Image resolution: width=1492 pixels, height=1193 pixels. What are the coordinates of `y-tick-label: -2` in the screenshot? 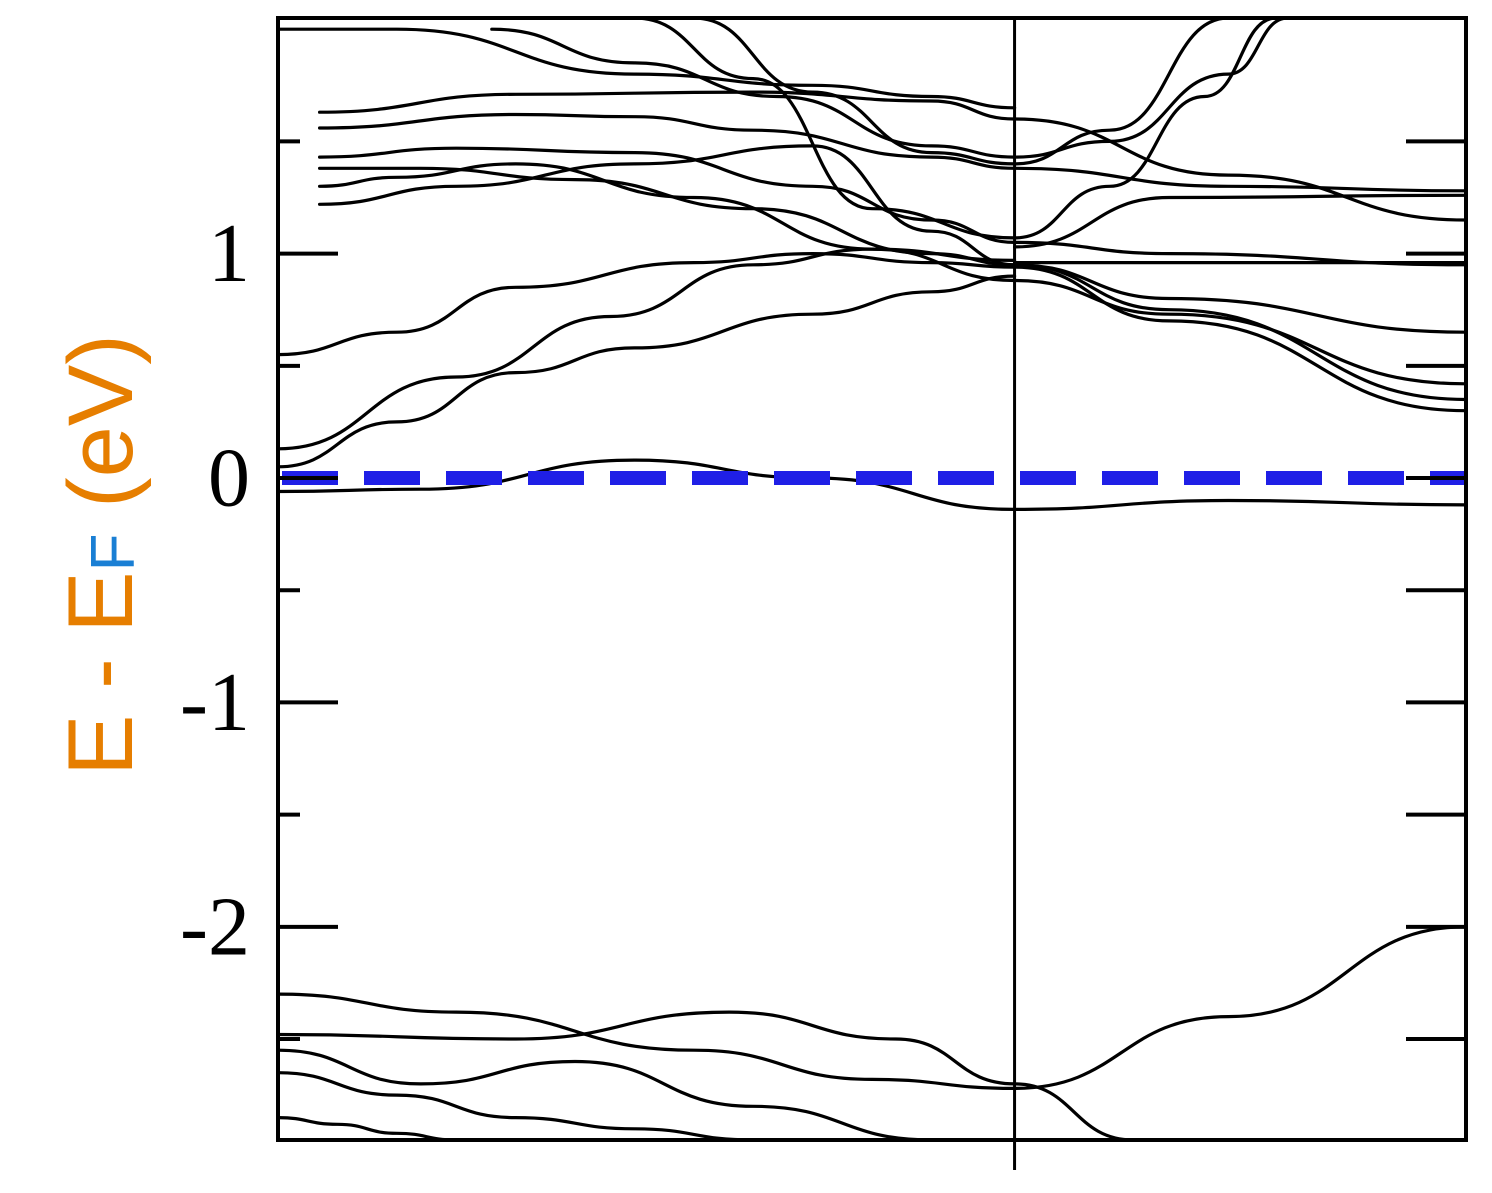 It's located at (215, 926).